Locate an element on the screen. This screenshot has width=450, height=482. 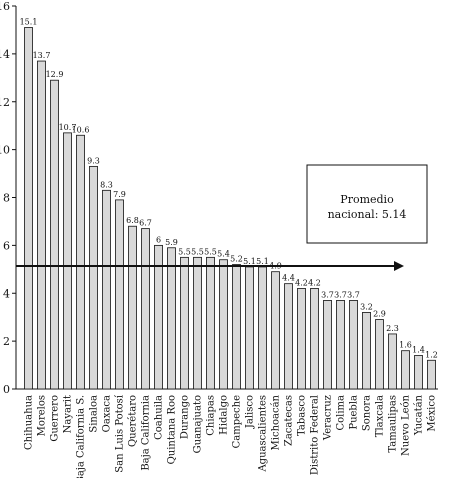
data-label: 6.8 is located at coordinates (132, 220).